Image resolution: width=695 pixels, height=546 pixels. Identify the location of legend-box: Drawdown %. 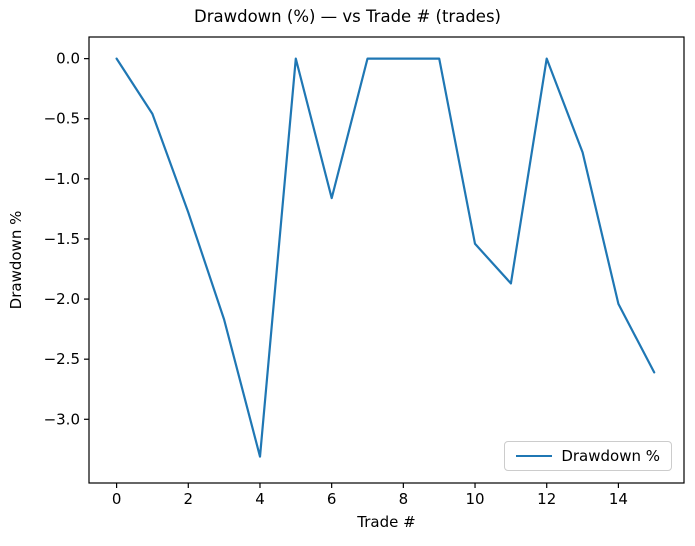
(588, 456).